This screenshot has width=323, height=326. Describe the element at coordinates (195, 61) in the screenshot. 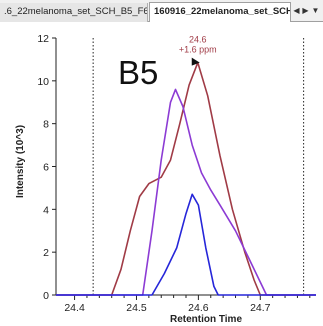

I see `peak-marker-icon` at that location.